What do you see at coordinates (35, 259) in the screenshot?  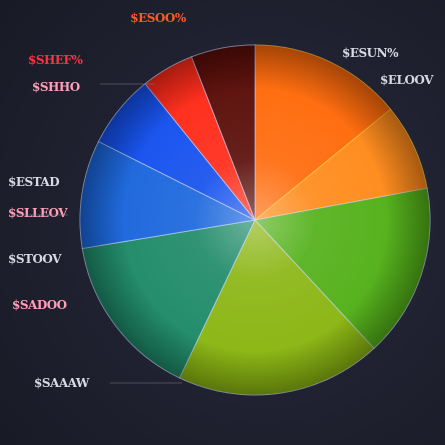 I see `slice-label-5: $STOOV` at bounding box center [35, 259].